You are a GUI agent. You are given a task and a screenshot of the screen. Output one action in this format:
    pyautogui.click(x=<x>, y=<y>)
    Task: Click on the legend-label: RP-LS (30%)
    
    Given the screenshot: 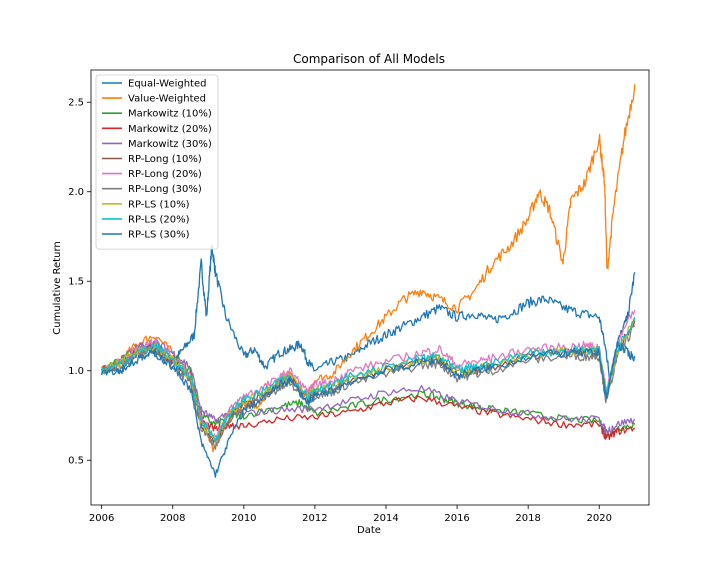 What is the action you would take?
    pyautogui.click(x=159, y=235)
    